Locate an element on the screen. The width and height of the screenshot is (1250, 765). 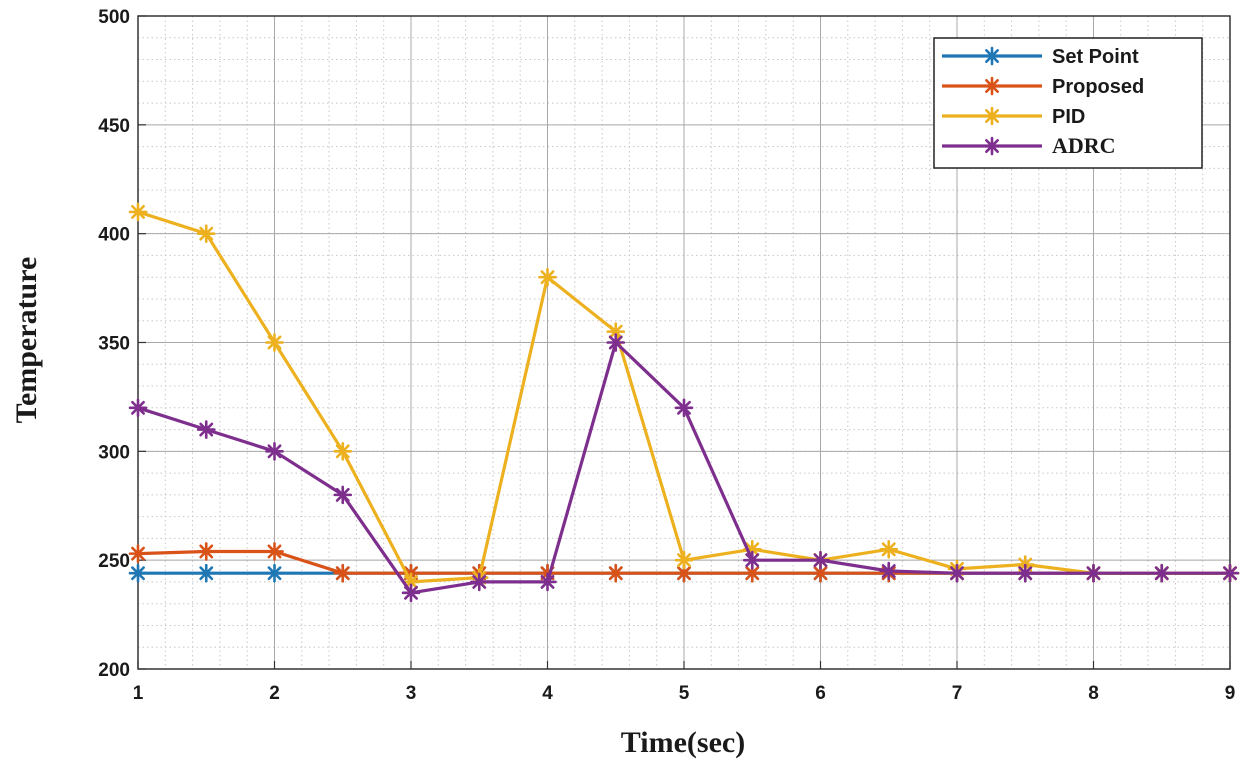
y-tick-label: 250 is located at coordinates (114, 561).